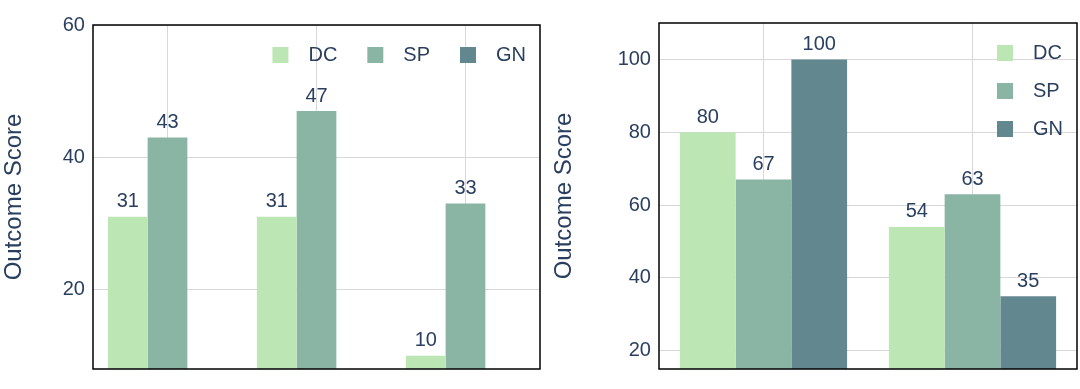 The image size is (1080, 389). Describe the element at coordinates (634, 57) in the screenshot. I see `y-tick-label: 100` at that location.